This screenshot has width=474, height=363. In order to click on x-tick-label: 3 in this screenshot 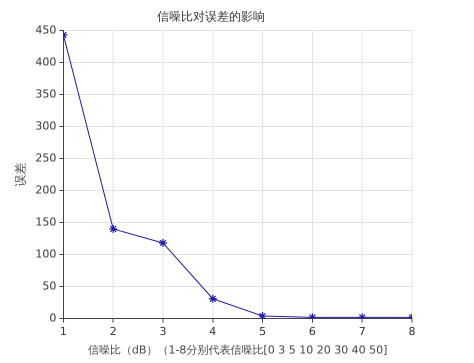, I will do `click(162, 331)`.